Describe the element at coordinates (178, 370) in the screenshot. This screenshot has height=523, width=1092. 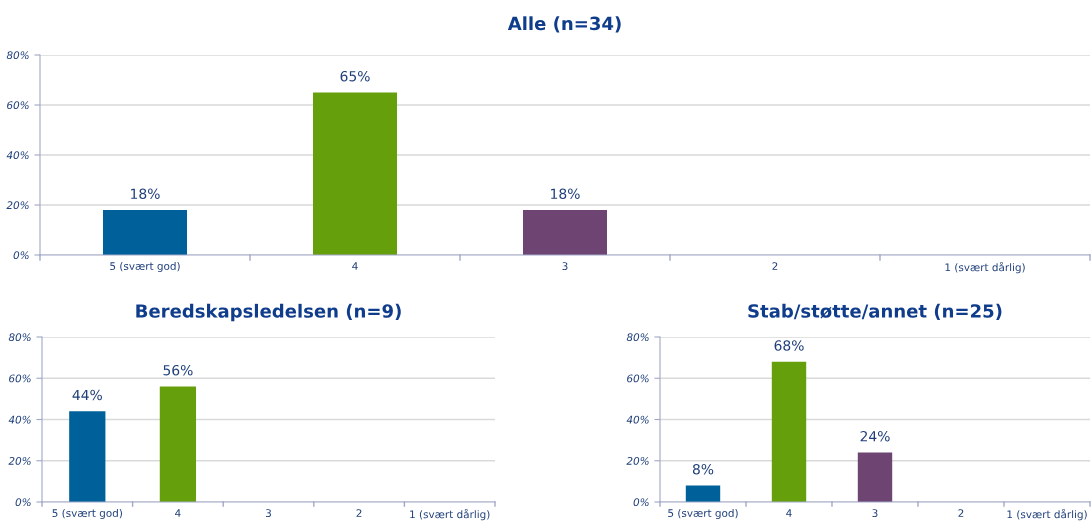
I see `data-label: 56%` at that location.